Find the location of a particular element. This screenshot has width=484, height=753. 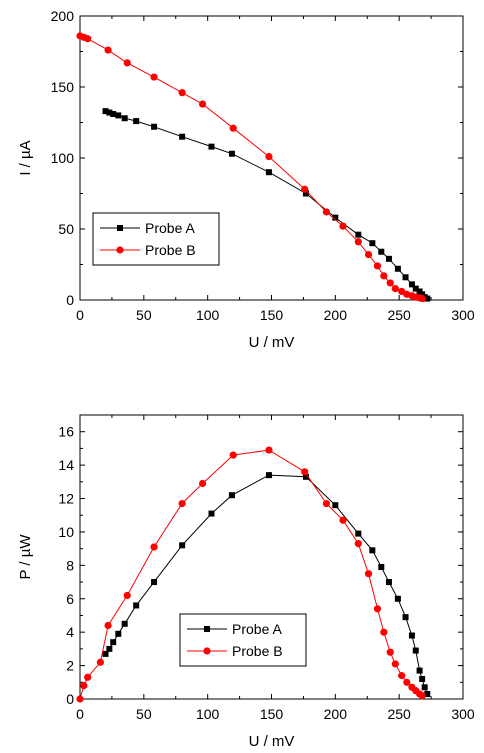

y-tick-label: 0 is located at coordinates (70, 699).